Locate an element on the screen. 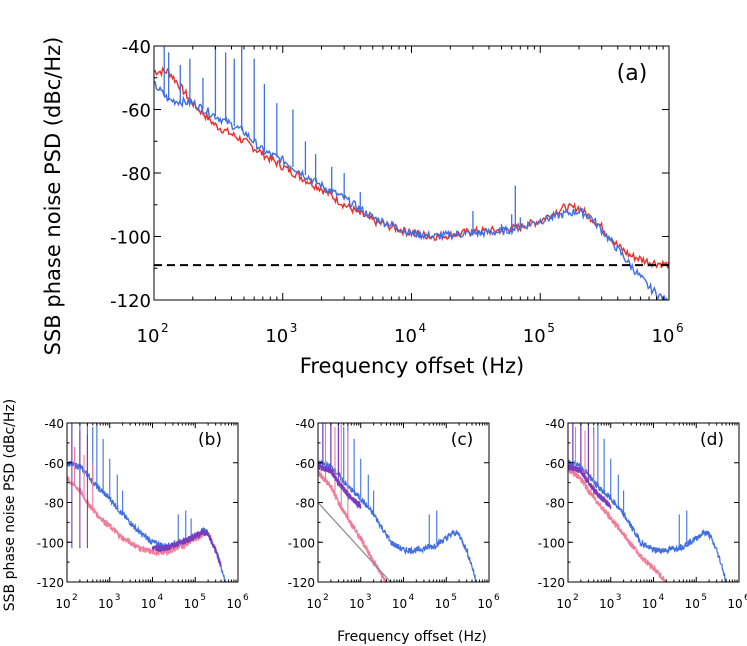 The height and width of the screenshot is (646, 747). panel-label-c: (c) is located at coordinates (462, 440).